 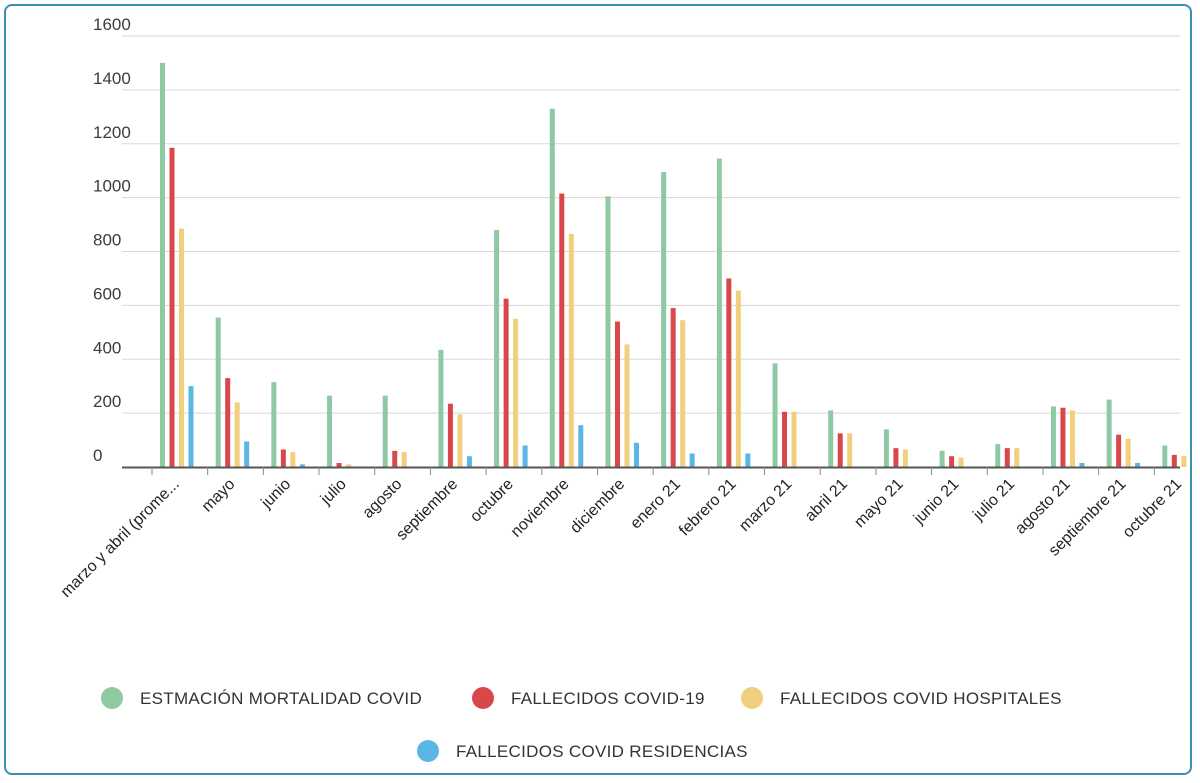 What do you see at coordinates (826, 500) in the screenshot?
I see `category-label: abril 21` at bounding box center [826, 500].